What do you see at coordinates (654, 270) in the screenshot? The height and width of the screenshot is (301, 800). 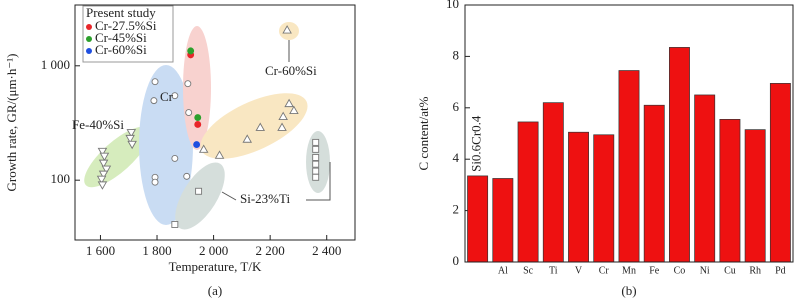 I see `x-tick-label: Fe` at bounding box center [654, 270].